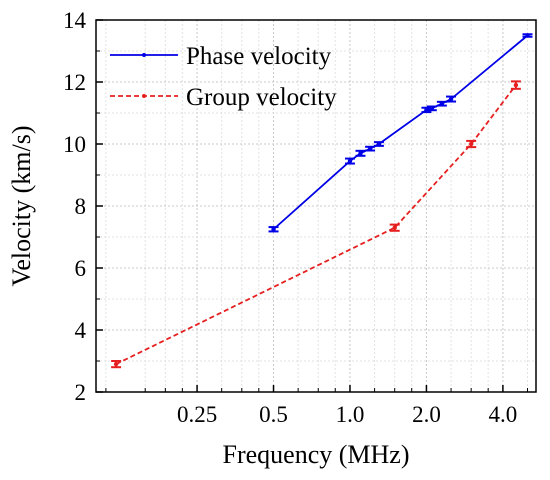  Describe the element at coordinates (81, 330) in the screenshot. I see `y-tick-label: 4` at that location.